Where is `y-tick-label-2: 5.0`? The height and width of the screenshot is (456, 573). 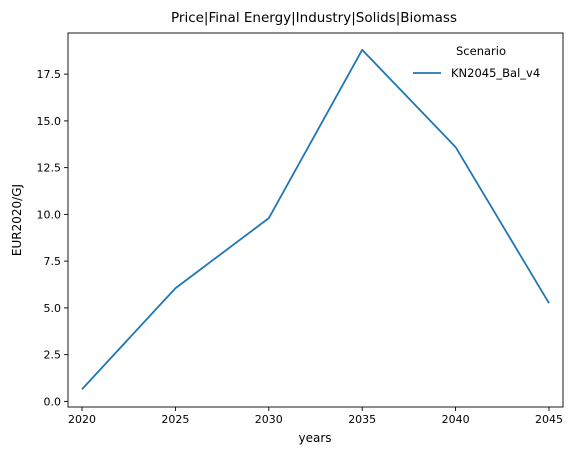
y-tick-label-2: 5.0 is located at coordinates (53, 308).